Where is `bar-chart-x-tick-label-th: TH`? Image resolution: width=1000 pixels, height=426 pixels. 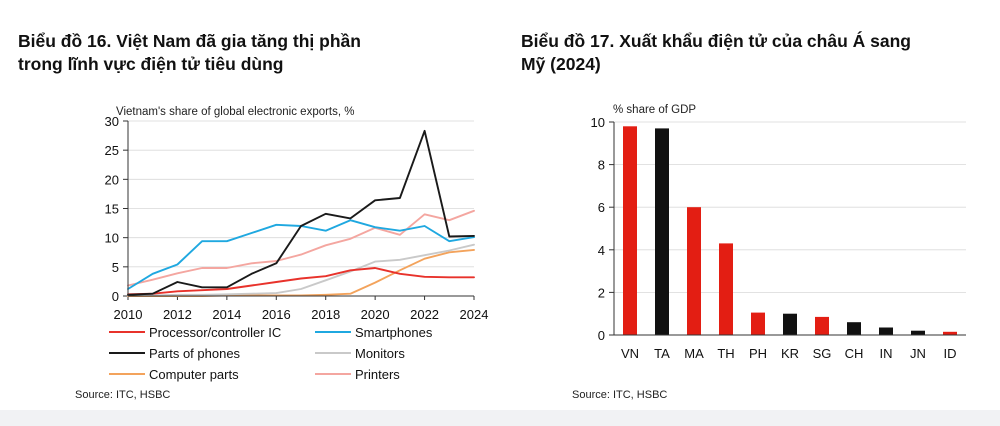
bar-chart-x-tick-label-th: TH is located at coordinates (725, 353).